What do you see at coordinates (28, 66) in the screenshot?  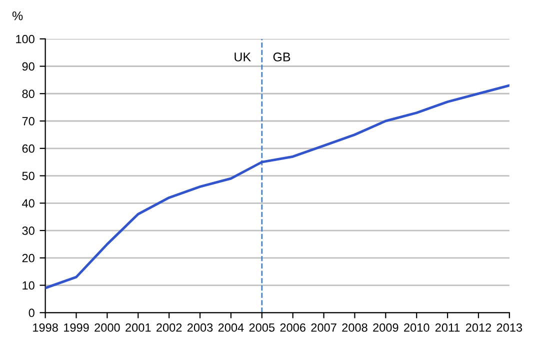 I see `y-tick-label: 90` at bounding box center [28, 66].